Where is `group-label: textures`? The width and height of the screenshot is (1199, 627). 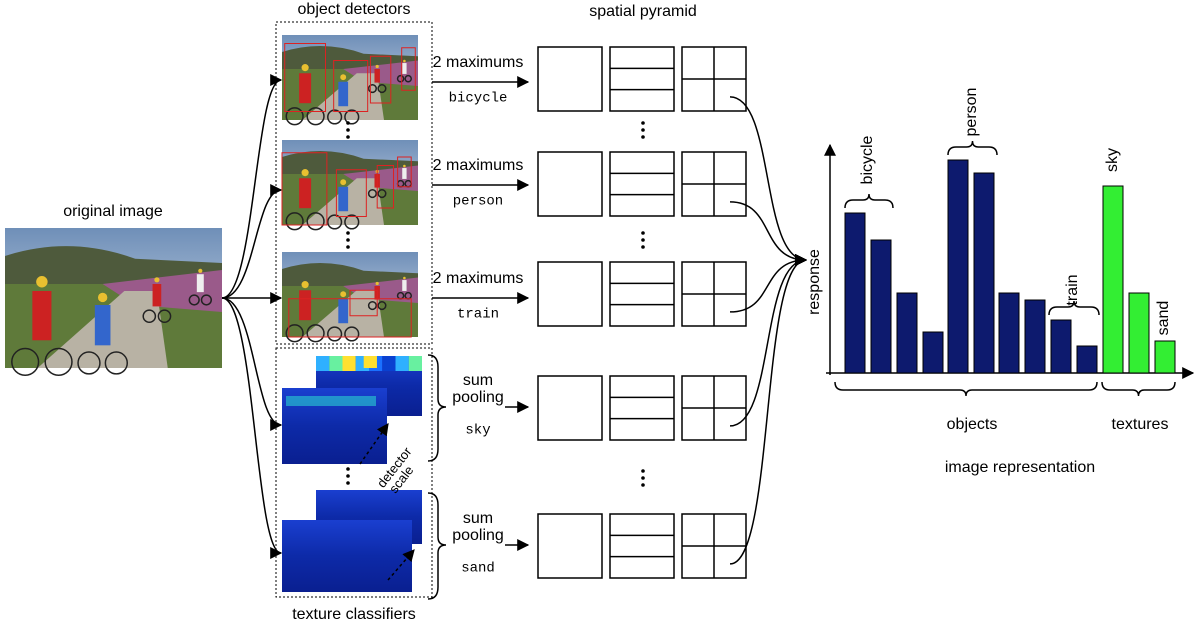
group-label: textures is located at coordinates (1140, 424).